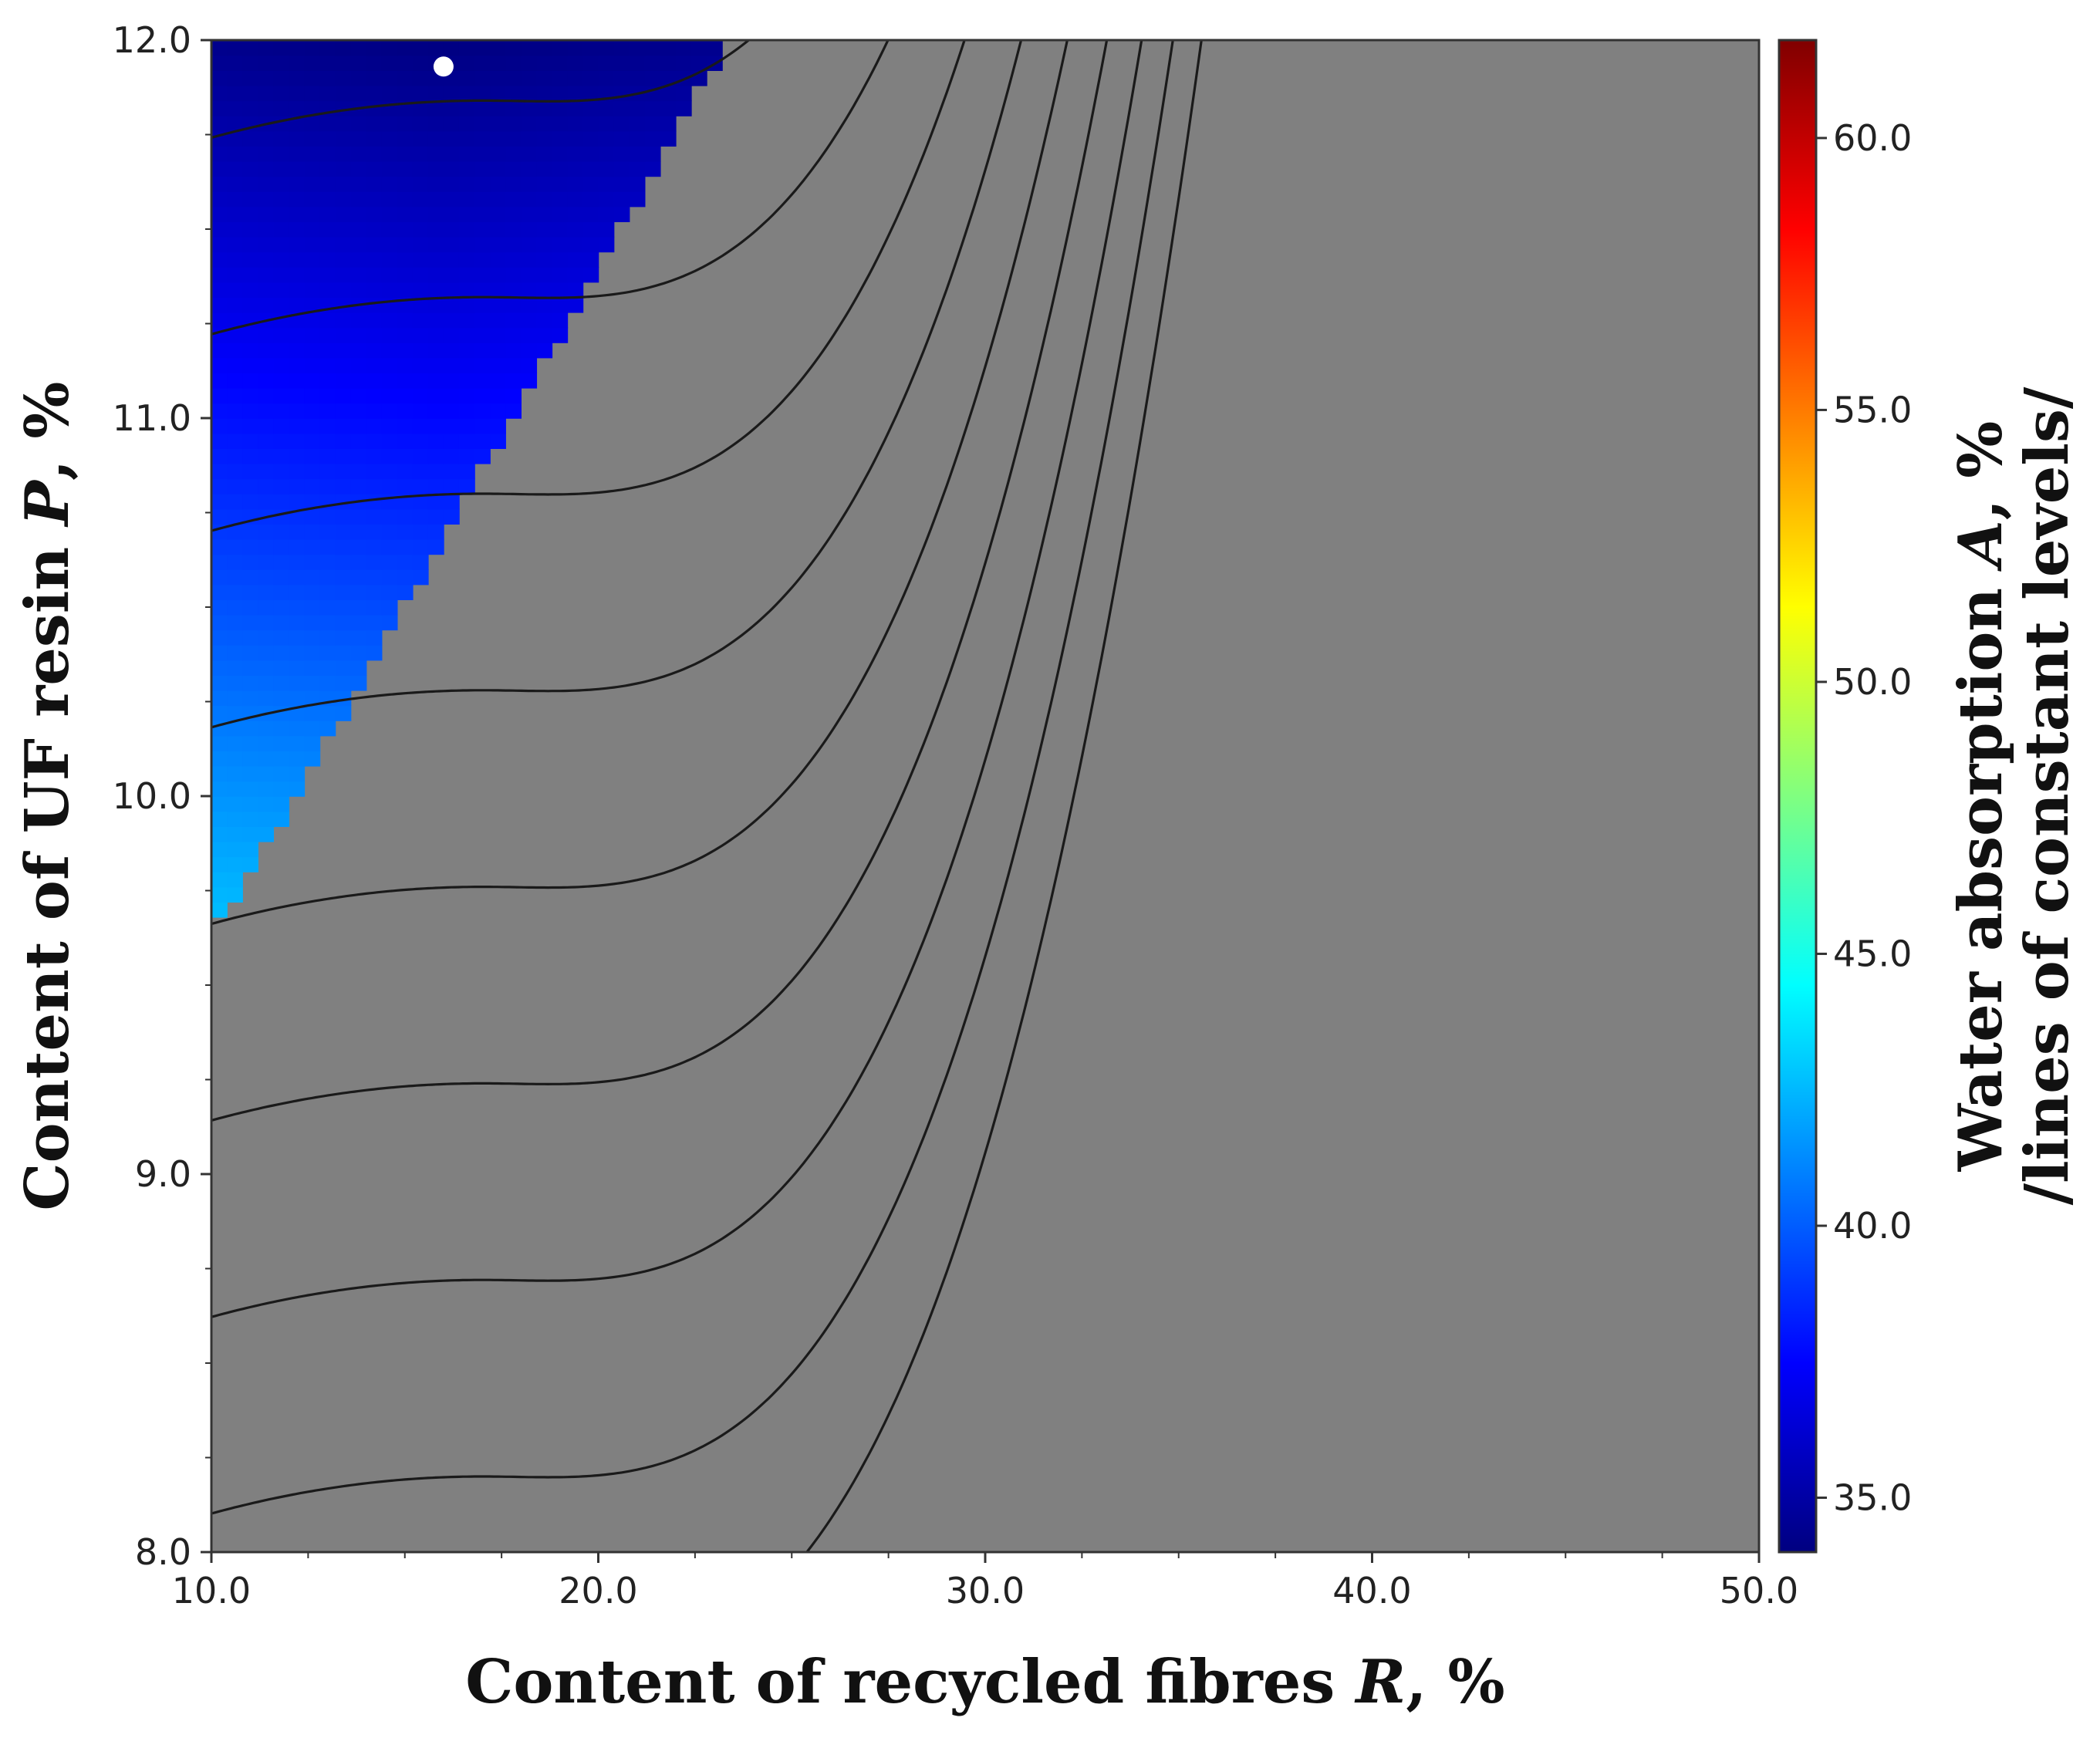 This screenshot has height=1738, width=2100. What do you see at coordinates (1981, 470) in the screenshot?
I see `colorbar-title-unit: , %` at bounding box center [1981, 470].